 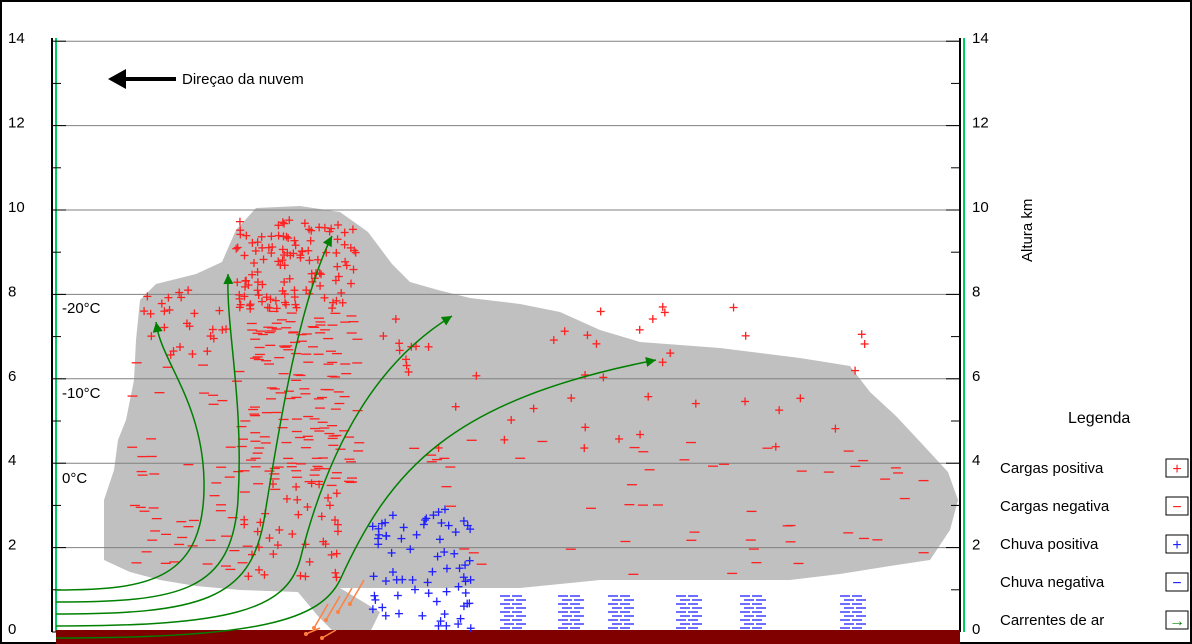 What do you see at coordinates (976, 291) in the screenshot?
I see `right-tick-label: 8` at bounding box center [976, 291].